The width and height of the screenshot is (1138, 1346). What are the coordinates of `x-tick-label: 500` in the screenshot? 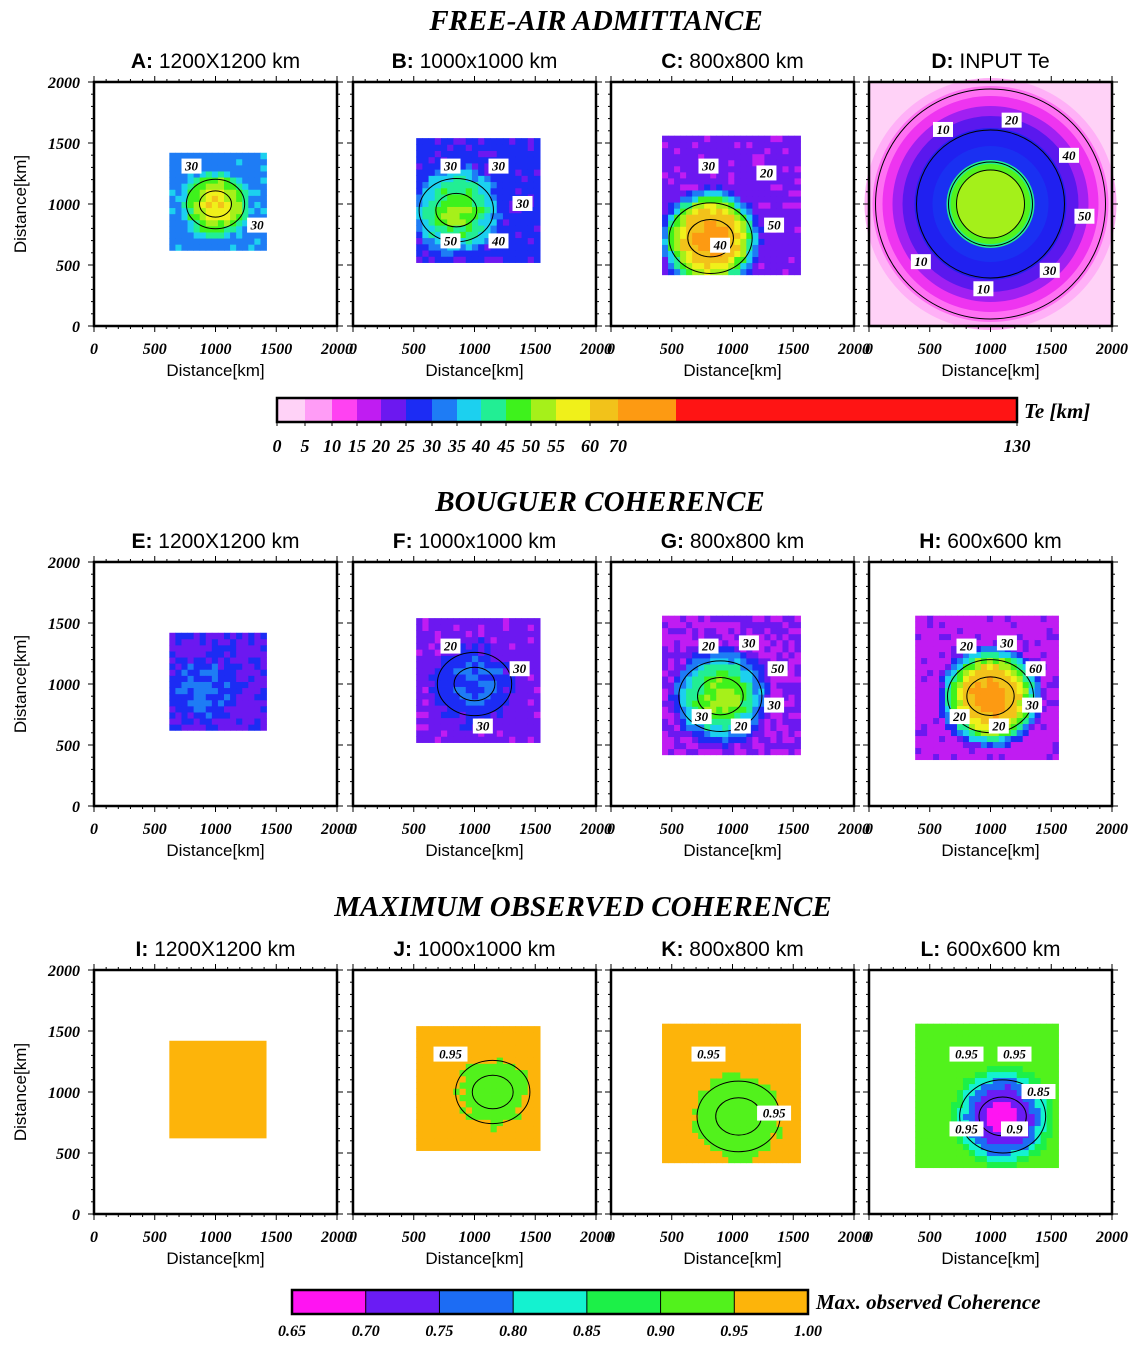 It's located at (414, 829).